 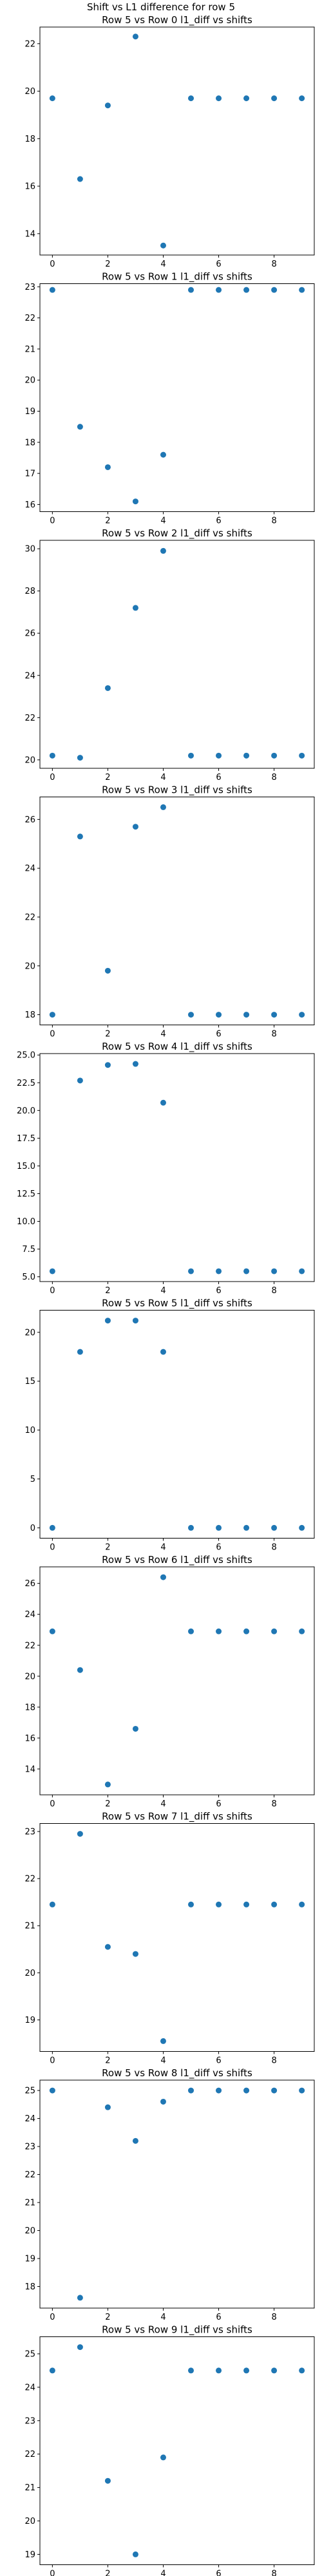 What do you see at coordinates (30, 549) in the screenshot?
I see `y-tick-label: 30` at bounding box center [30, 549].